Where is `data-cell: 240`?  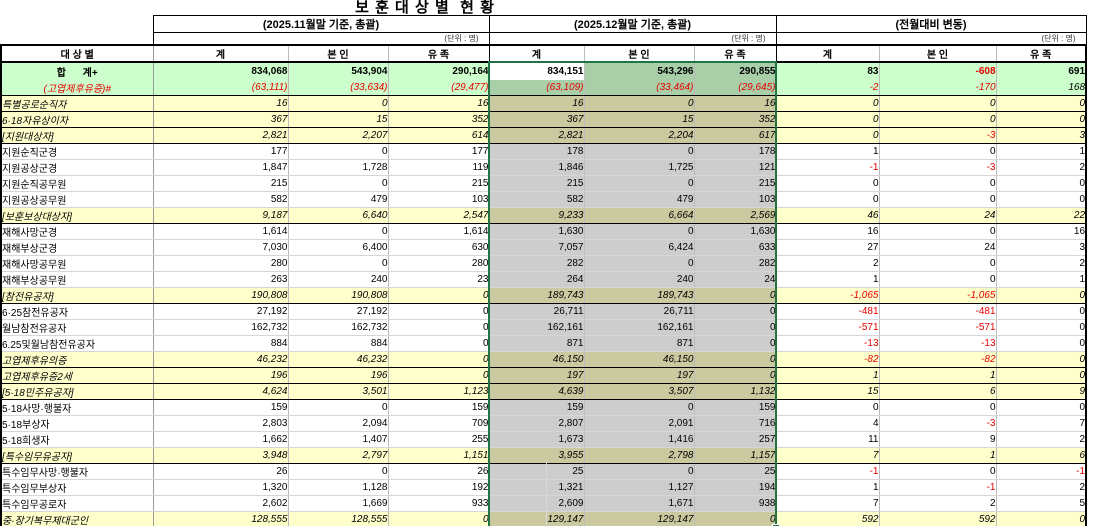 data-cell: 240 is located at coordinates (639, 279).